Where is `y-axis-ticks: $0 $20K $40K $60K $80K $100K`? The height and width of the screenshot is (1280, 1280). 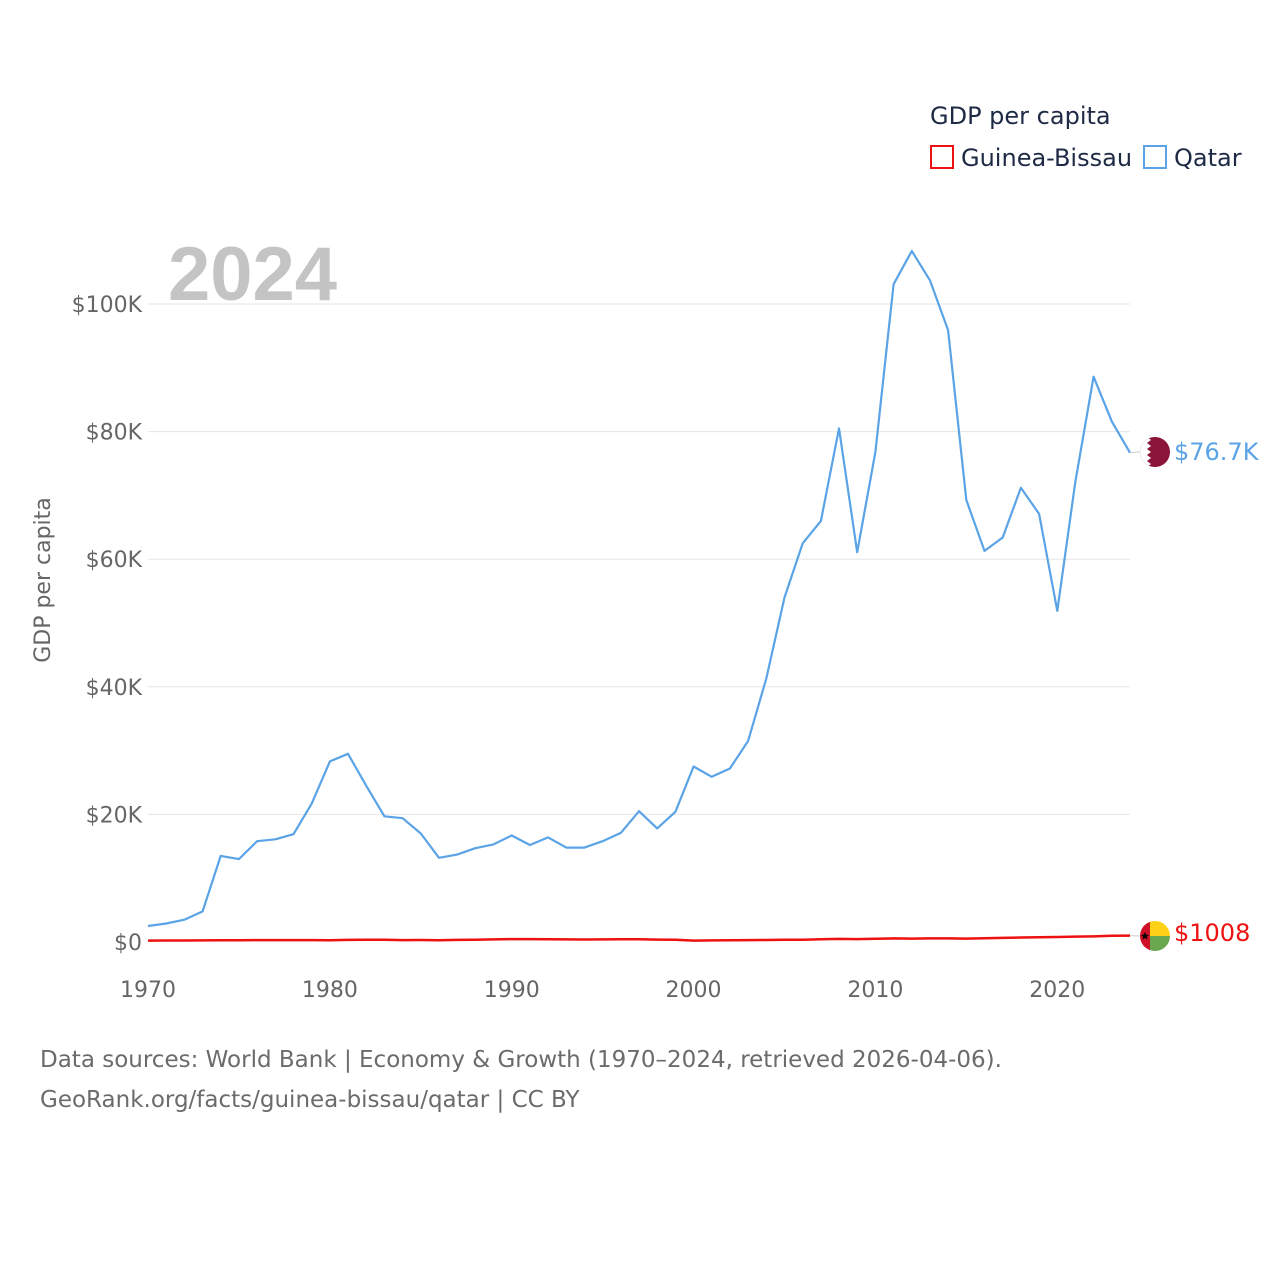 y-axis-ticks: $0 $20K $40K $60K $80K $100K is located at coordinates (107, 624).